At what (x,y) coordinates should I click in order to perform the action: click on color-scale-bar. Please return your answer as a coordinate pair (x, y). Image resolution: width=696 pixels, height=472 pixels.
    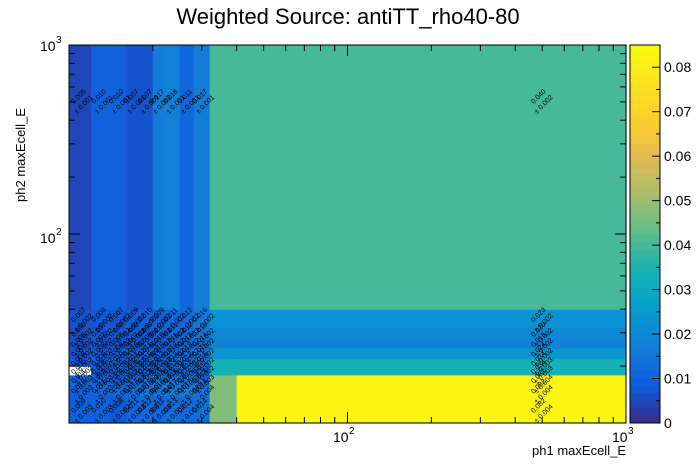
    Looking at the image, I should click on (645, 234).